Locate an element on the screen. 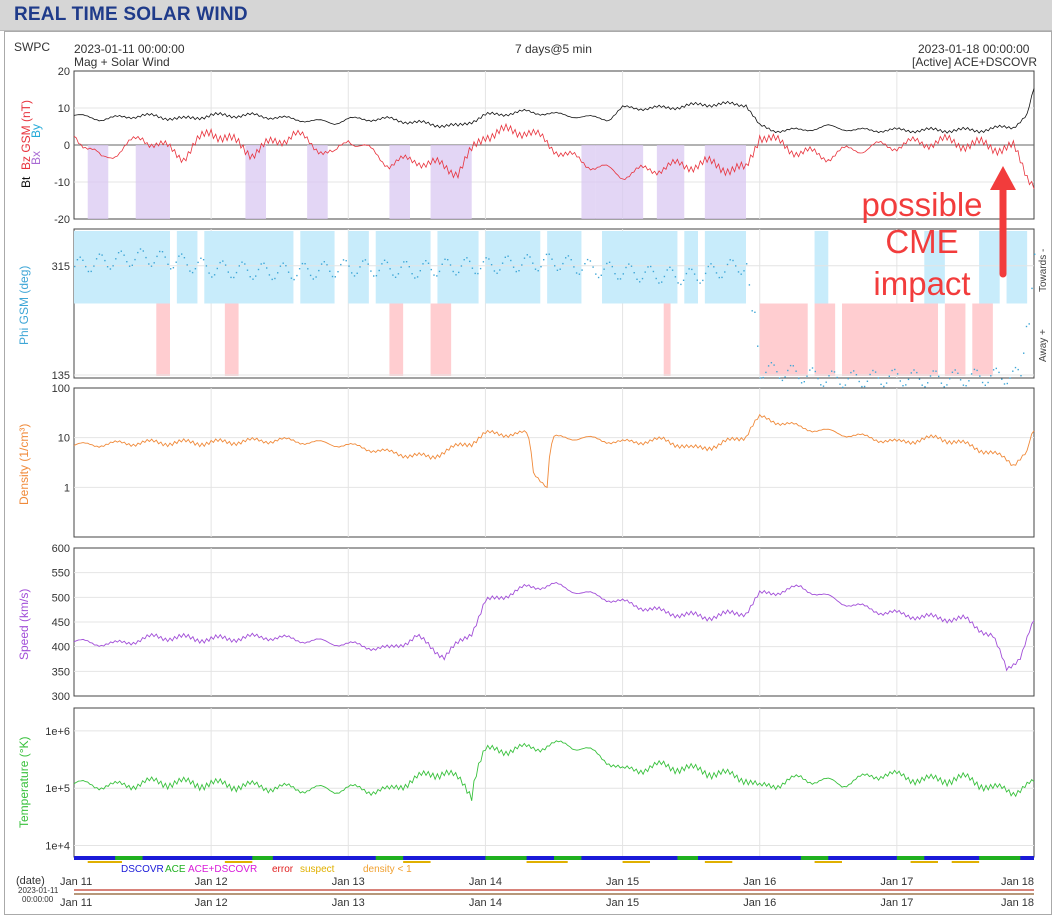  x-tick-label-top: Jan 15 is located at coordinates (622, 882).